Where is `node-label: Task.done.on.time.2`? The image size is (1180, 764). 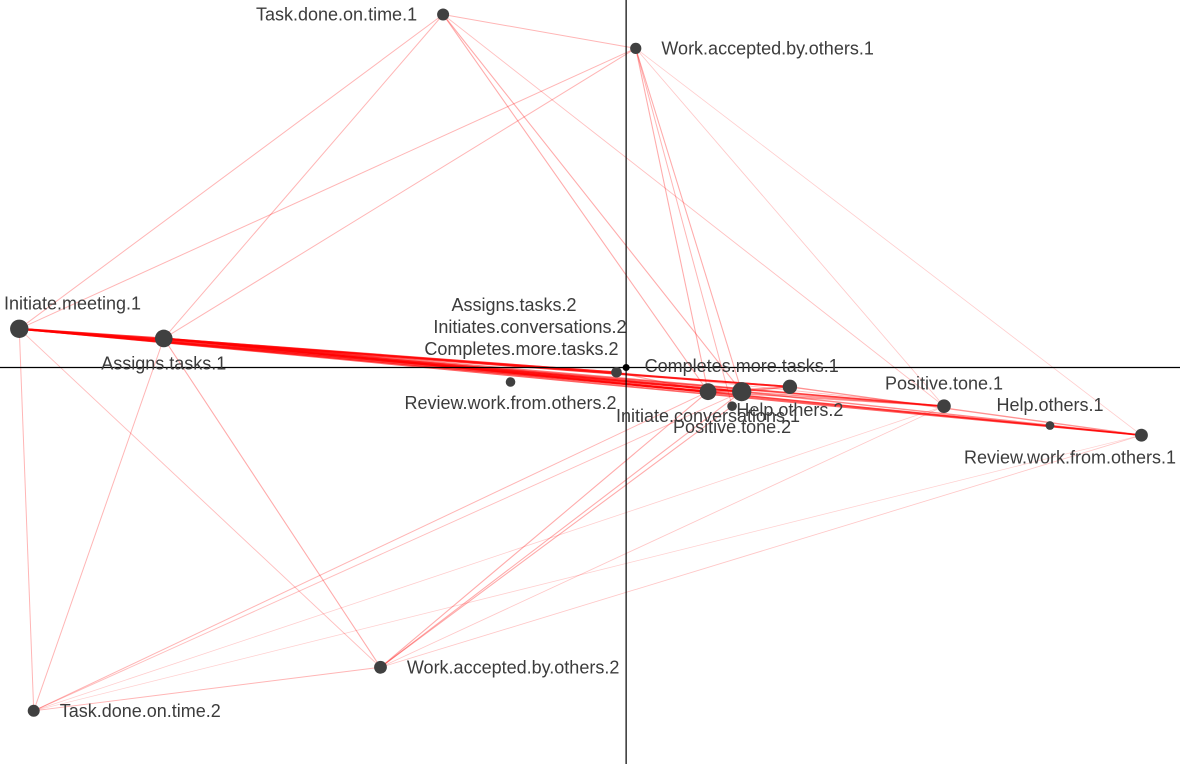 node-label: Task.done.on.time.2 is located at coordinates (140, 711).